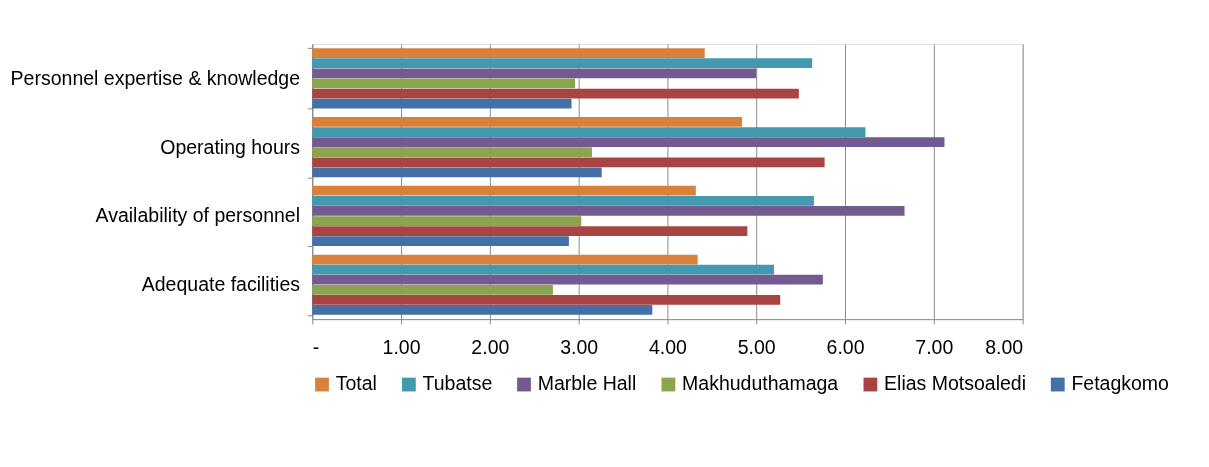 This screenshot has width=1209, height=467. I want to click on legend-label: Makhuduthamaga, so click(760, 383).